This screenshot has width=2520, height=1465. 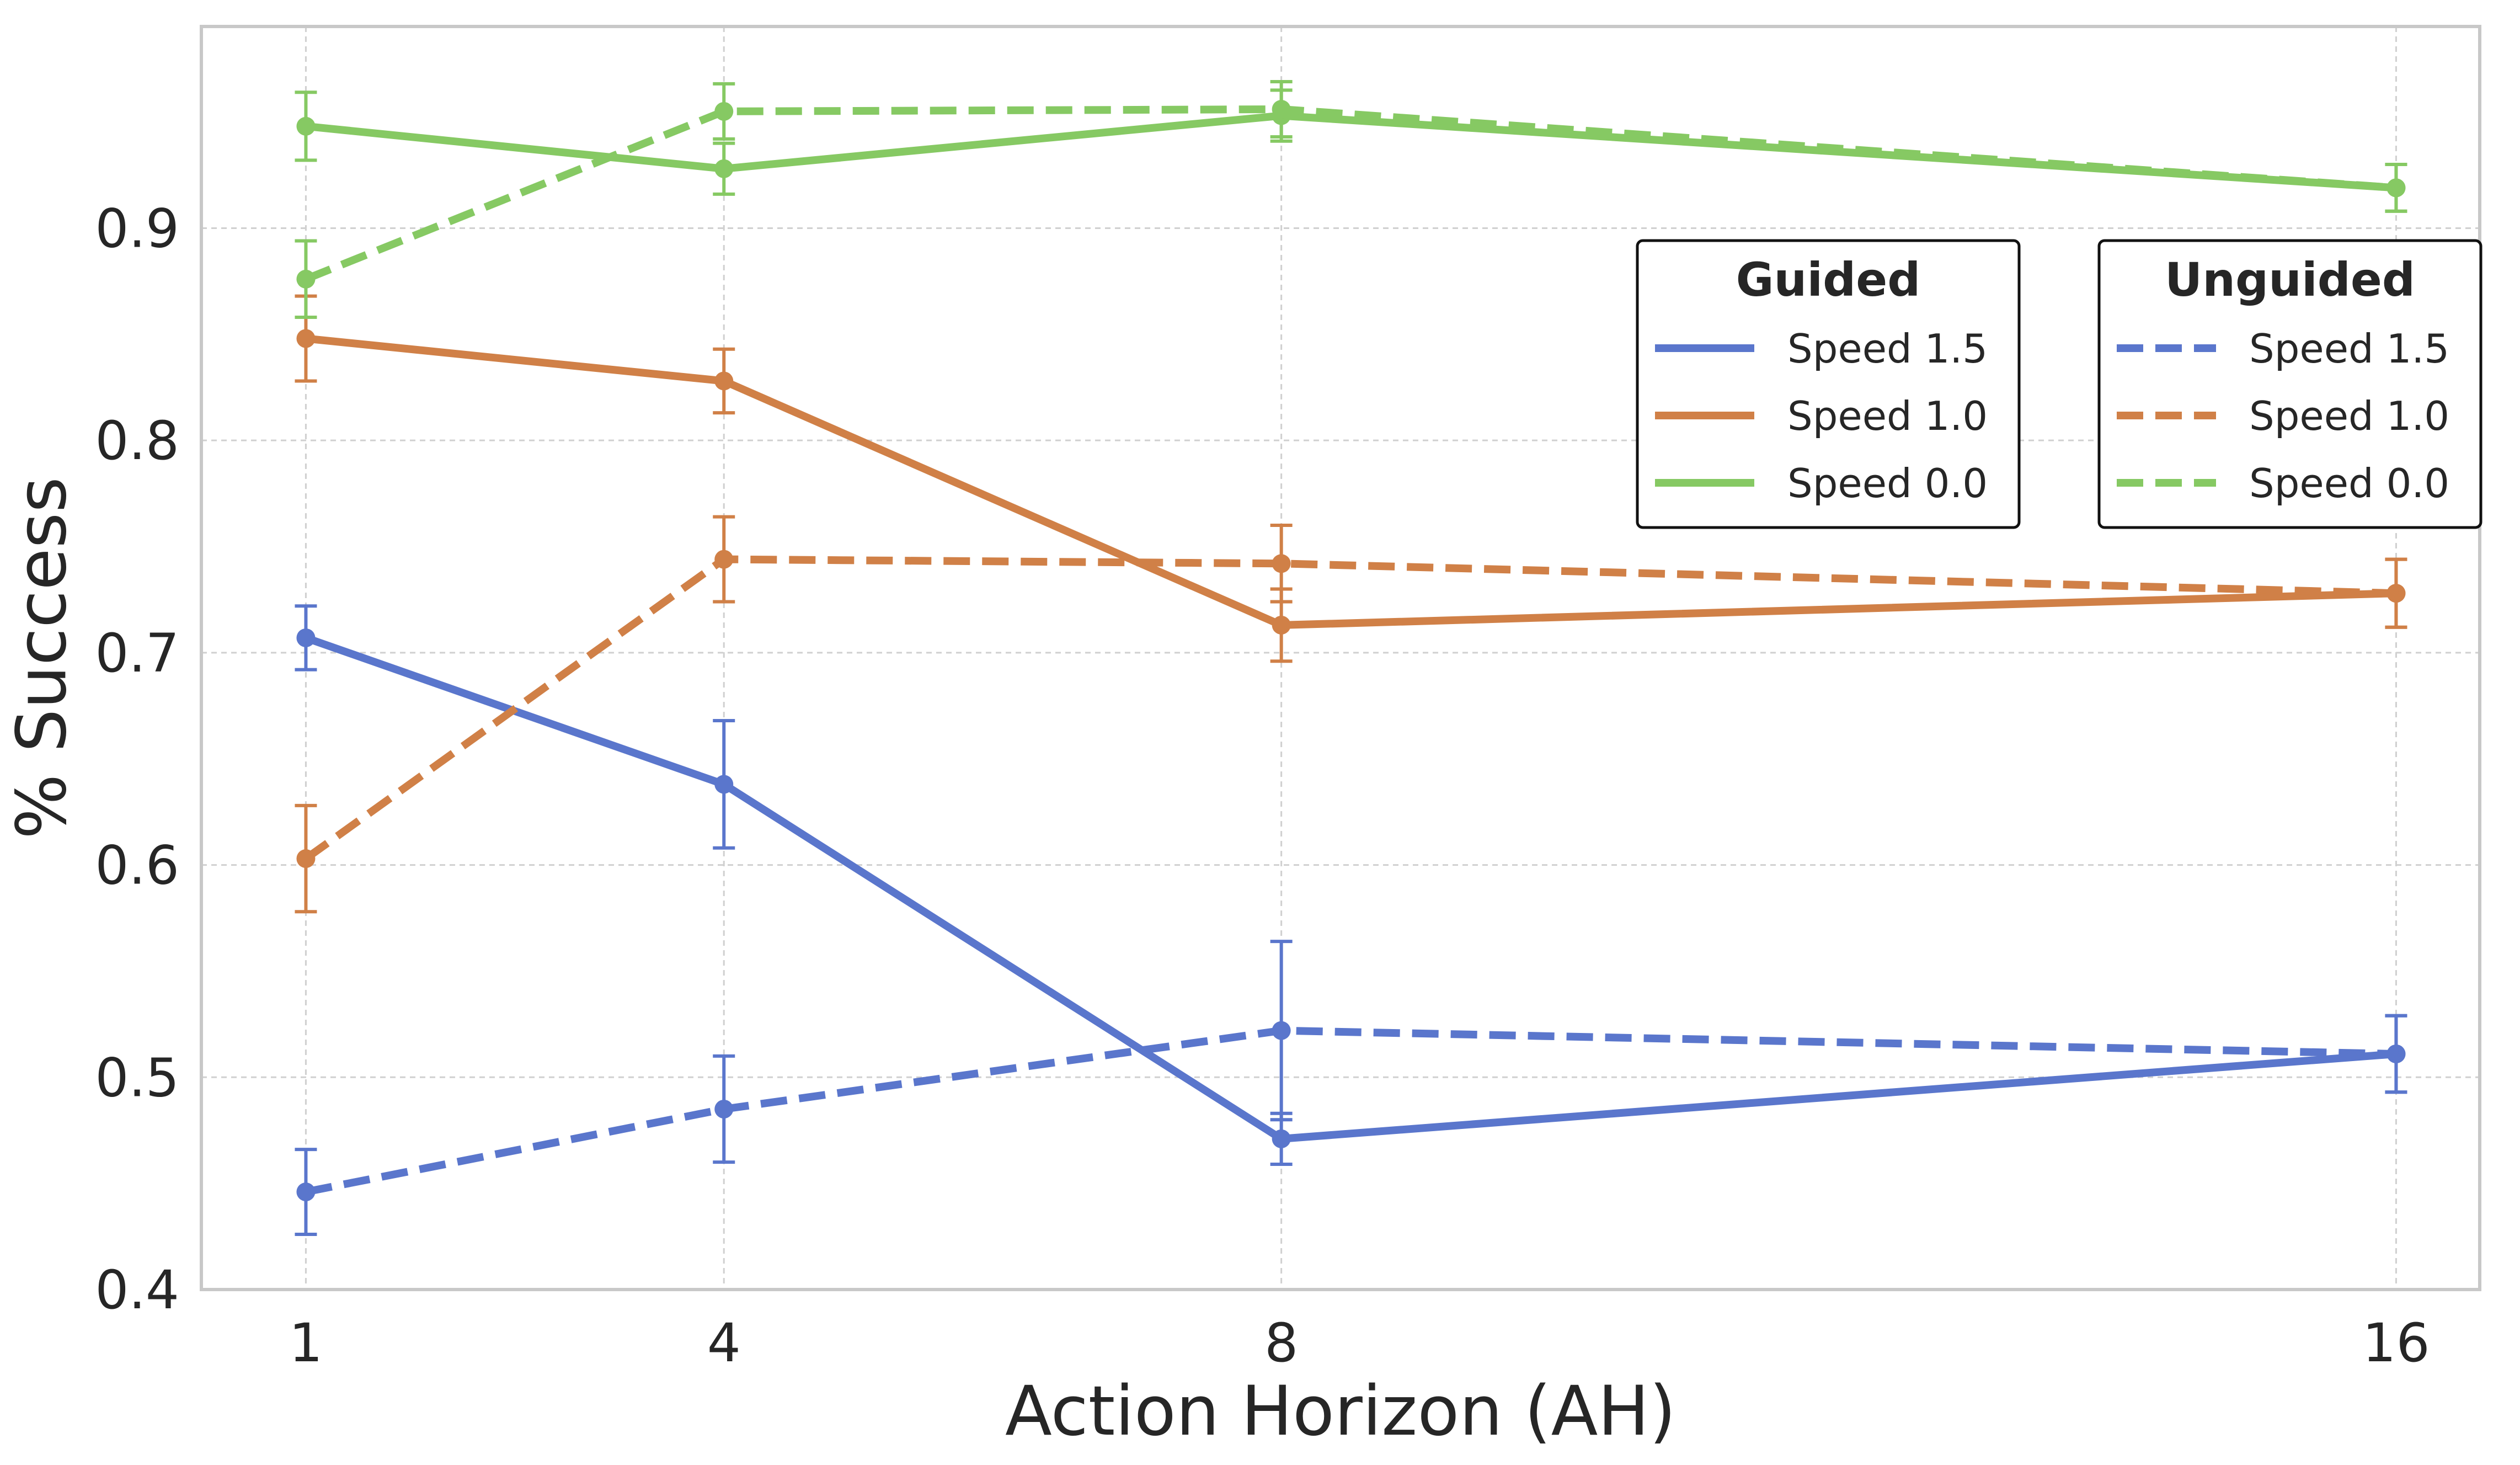 I want to click on legend-unguided: Unguided Speed 1.5 Speed 1.0 Speed 0.0, so click(x=2289, y=384).